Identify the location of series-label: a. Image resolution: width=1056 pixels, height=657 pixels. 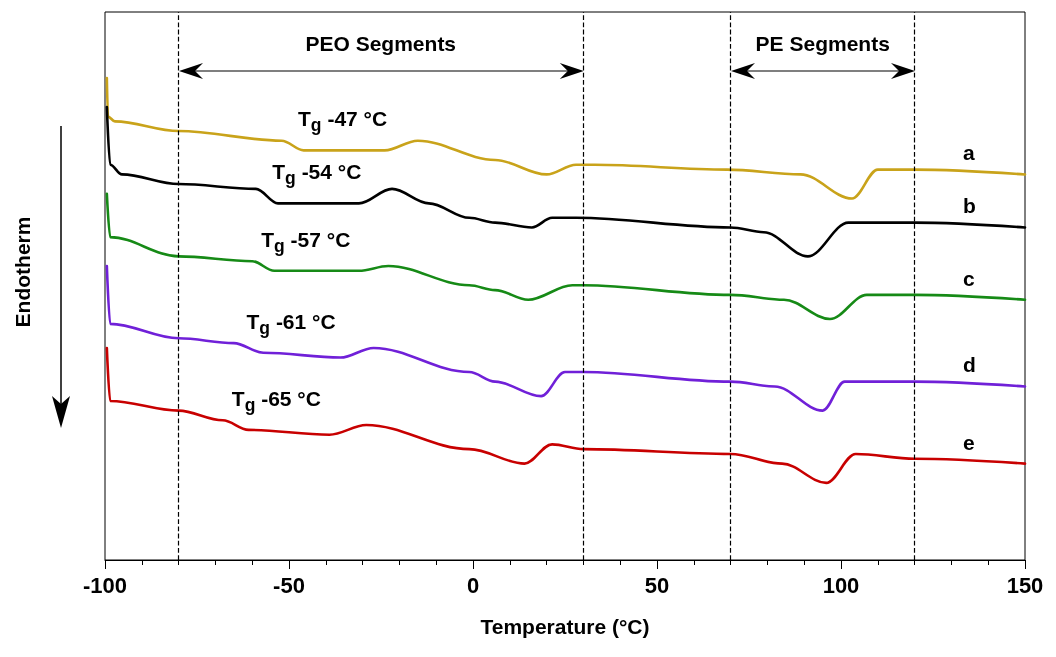
(969, 153).